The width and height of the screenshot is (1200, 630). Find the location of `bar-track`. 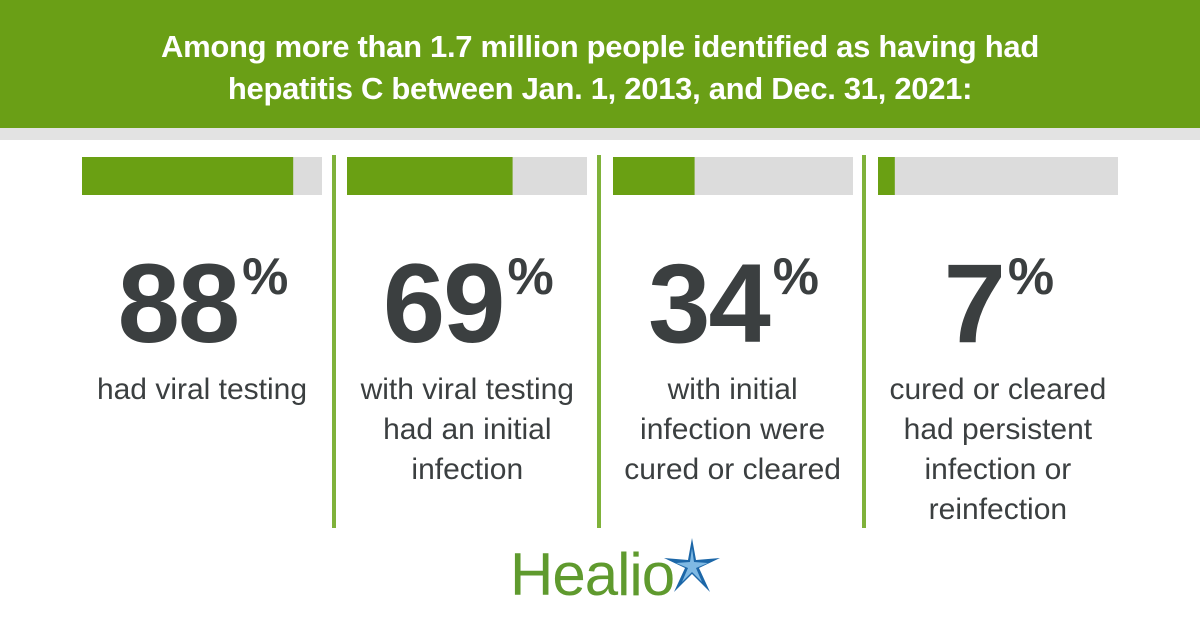

bar-track is located at coordinates (997, 176).